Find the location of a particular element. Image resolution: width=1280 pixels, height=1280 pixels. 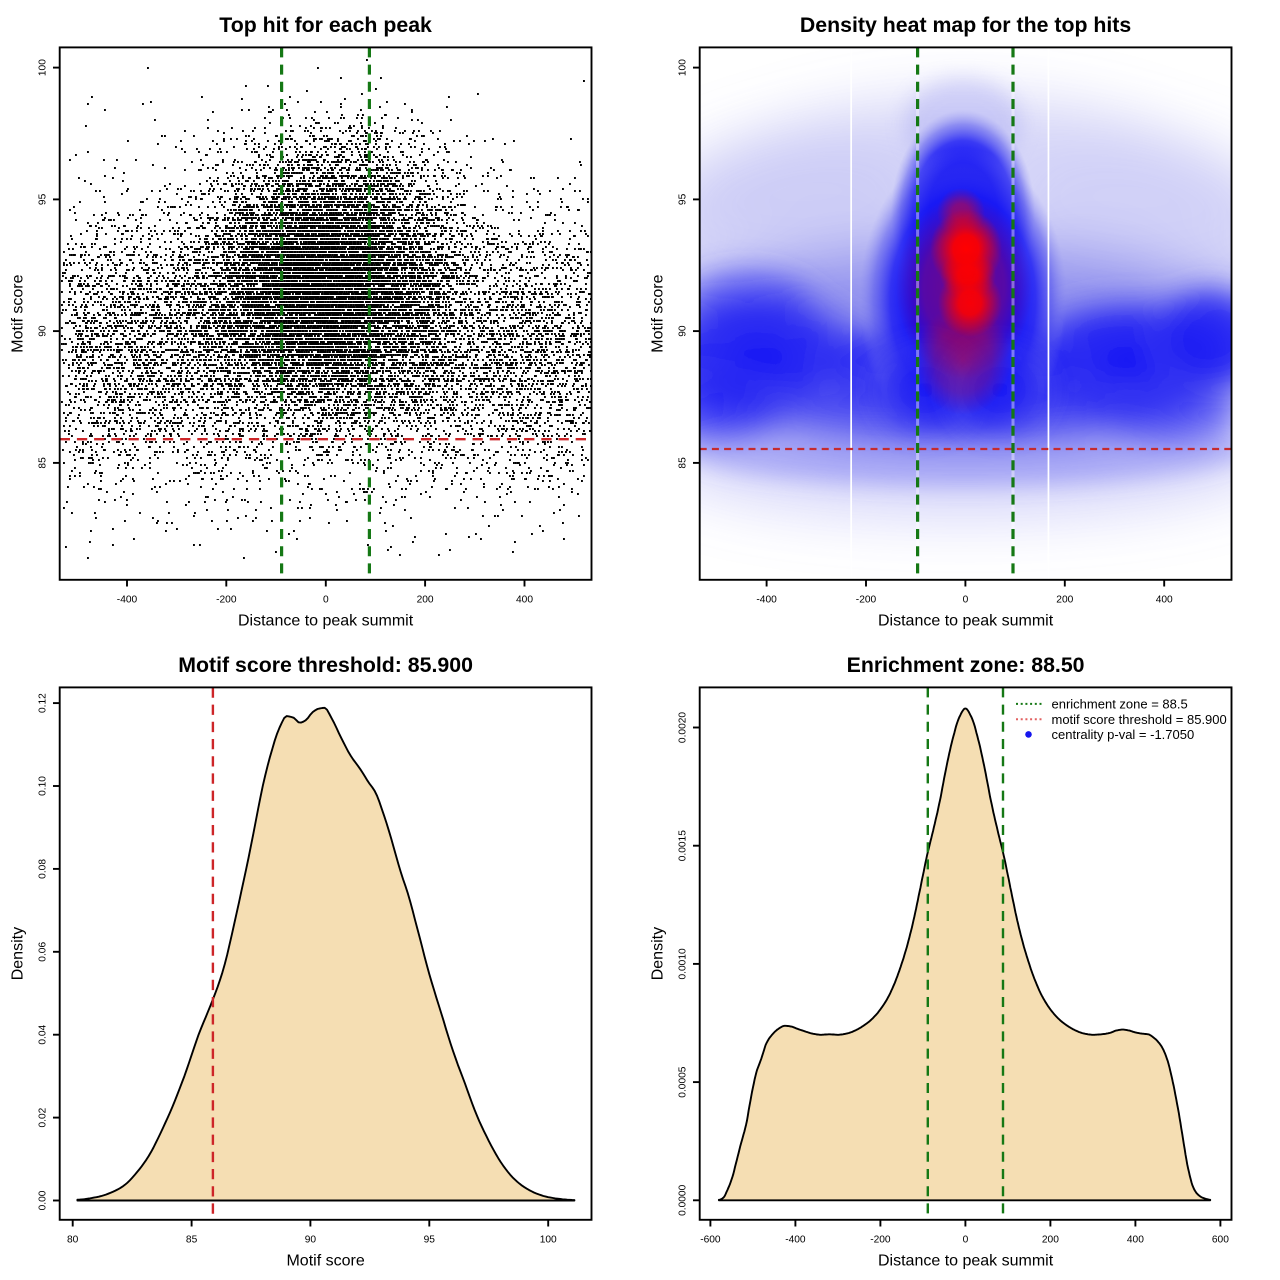

svg-text: 0.06 is located at coordinates (43, 952).